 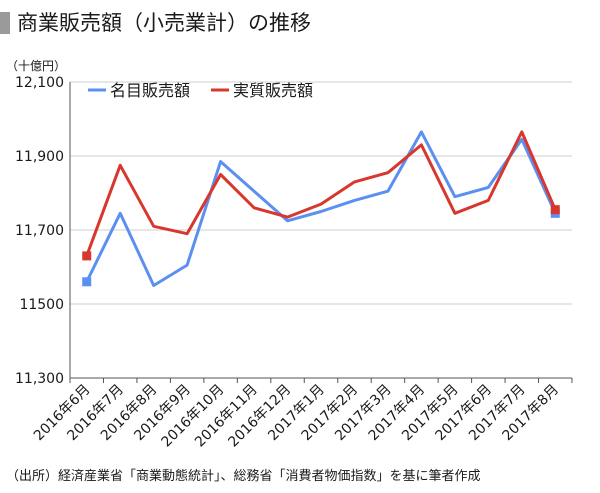 I want to click on legend-label-1: 名目販売額, so click(x=150, y=90).